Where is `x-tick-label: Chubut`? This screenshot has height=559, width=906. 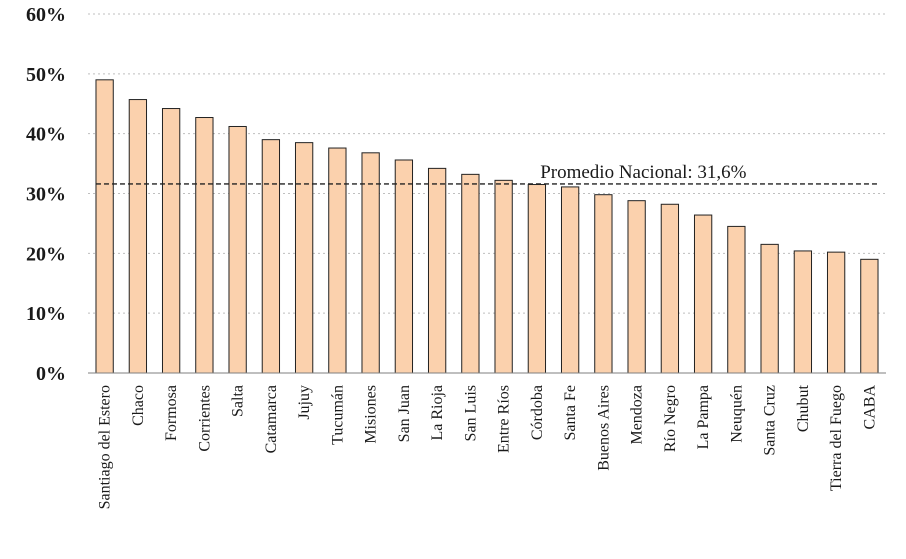
x-tick-label: Chubut is located at coordinates (803, 408).